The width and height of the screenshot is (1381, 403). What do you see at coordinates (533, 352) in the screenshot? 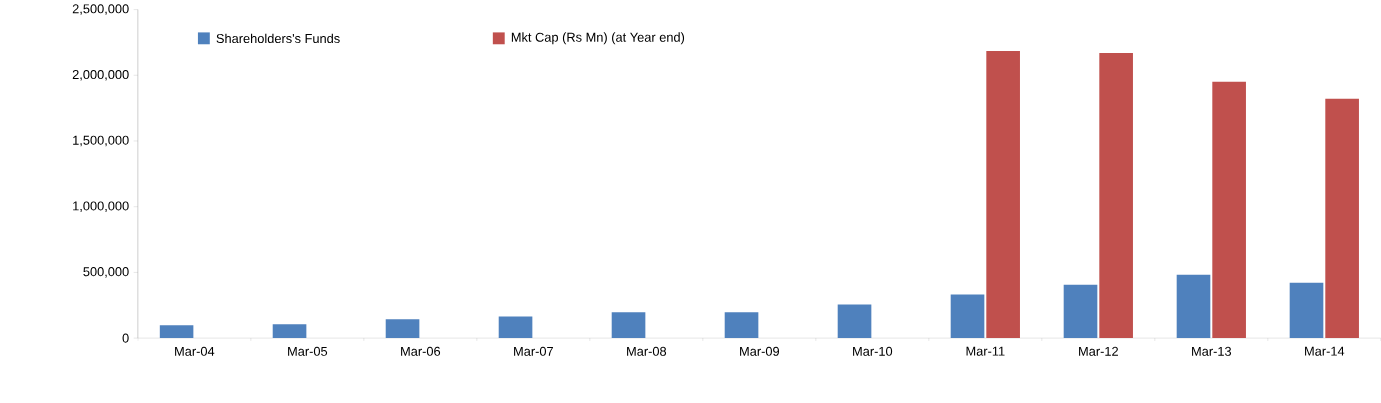
I see `x-tick-label: Mar-07` at bounding box center [533, 352].